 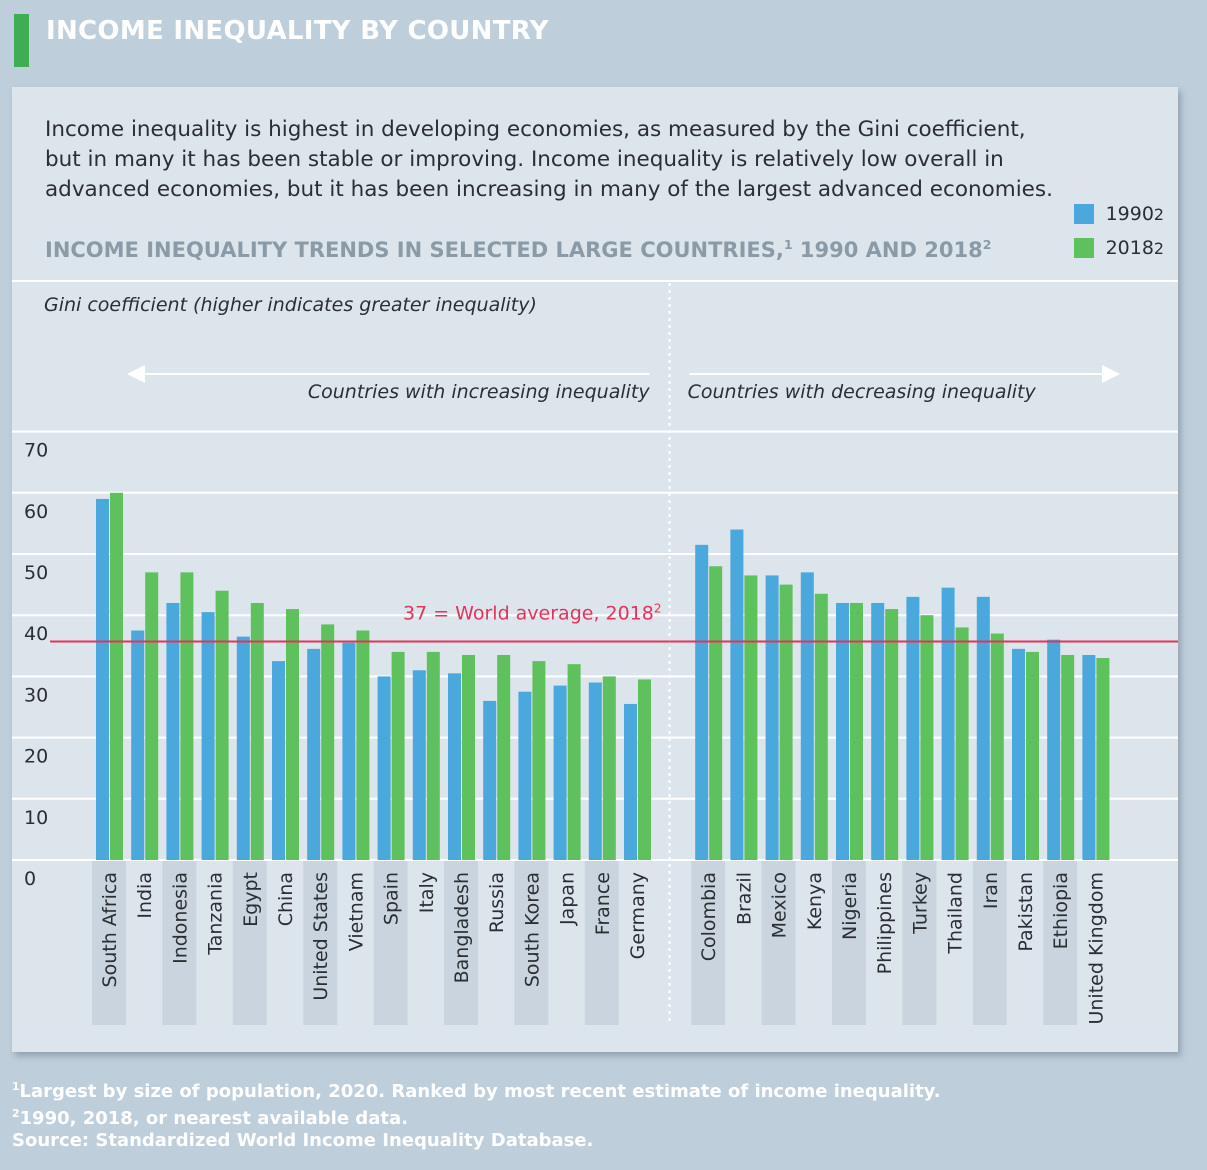 I want to click on y-tick-label: 50, so click(x=36, y=573).